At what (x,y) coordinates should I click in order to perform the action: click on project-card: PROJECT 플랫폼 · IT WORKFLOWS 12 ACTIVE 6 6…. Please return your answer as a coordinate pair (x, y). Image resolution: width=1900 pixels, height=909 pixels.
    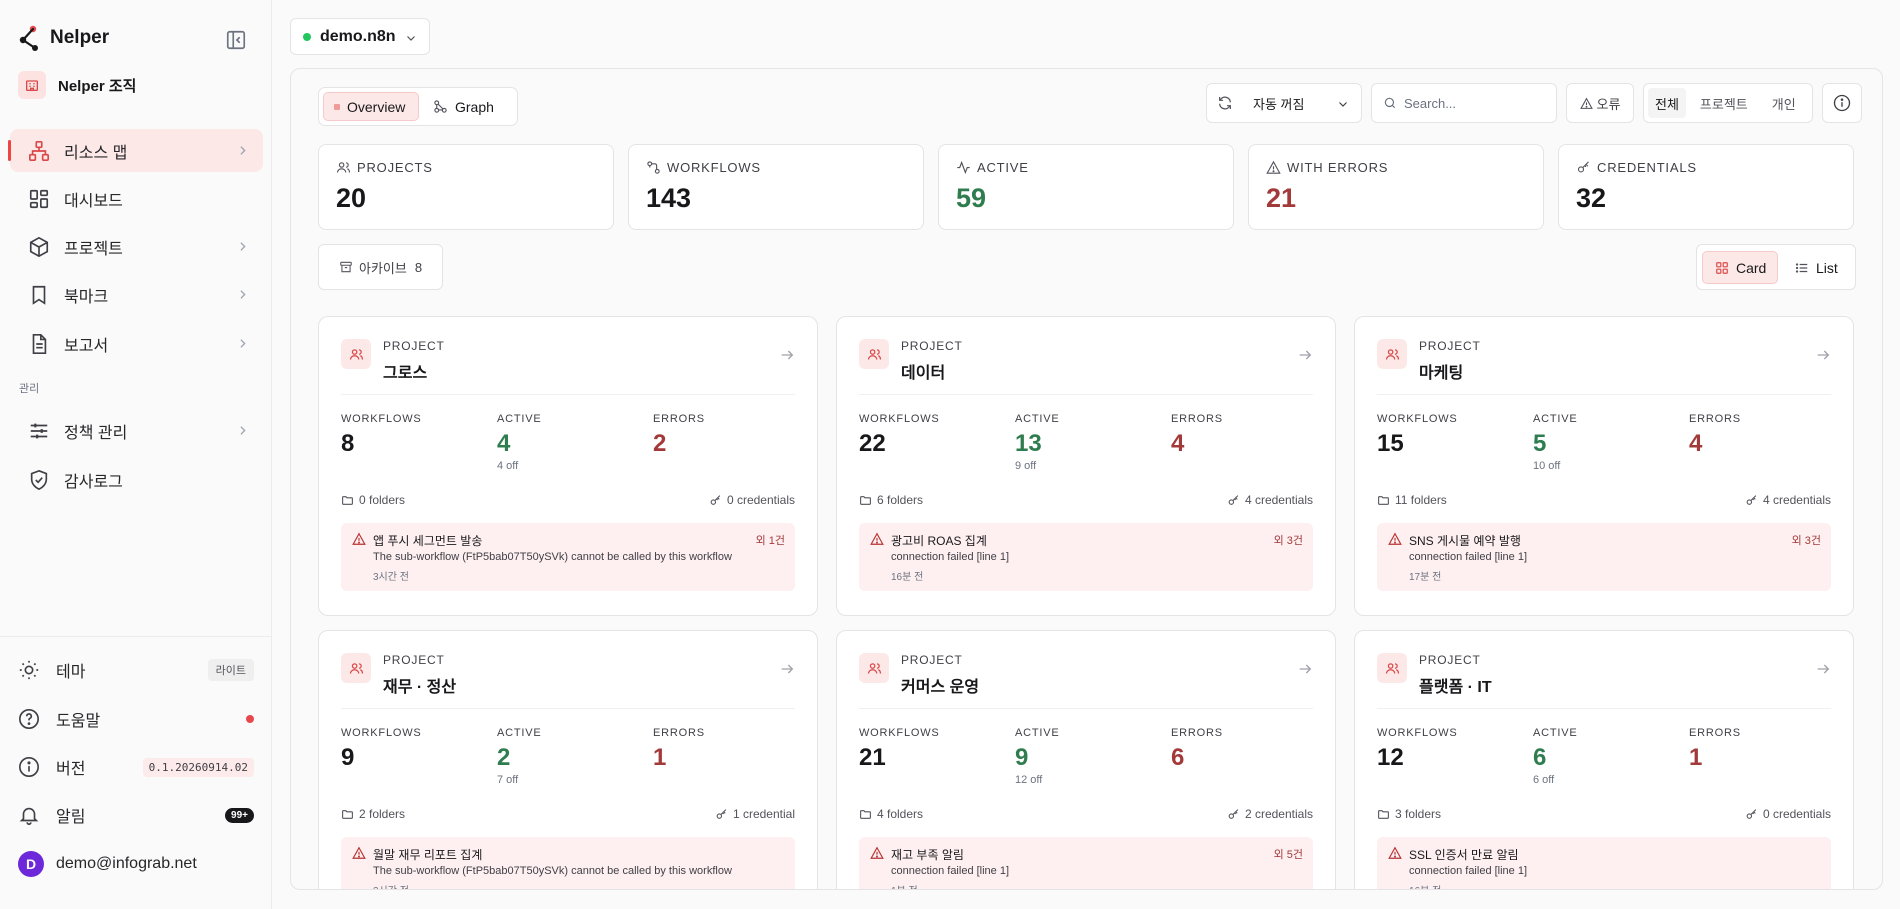
    Looking at the image, I should click on (1604, 759).